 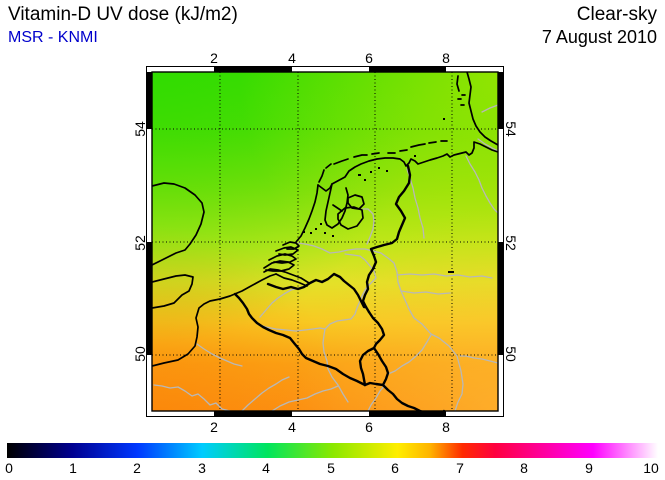 I want to click on lat-tick-left-54: 54, so click(x=140, y=129).